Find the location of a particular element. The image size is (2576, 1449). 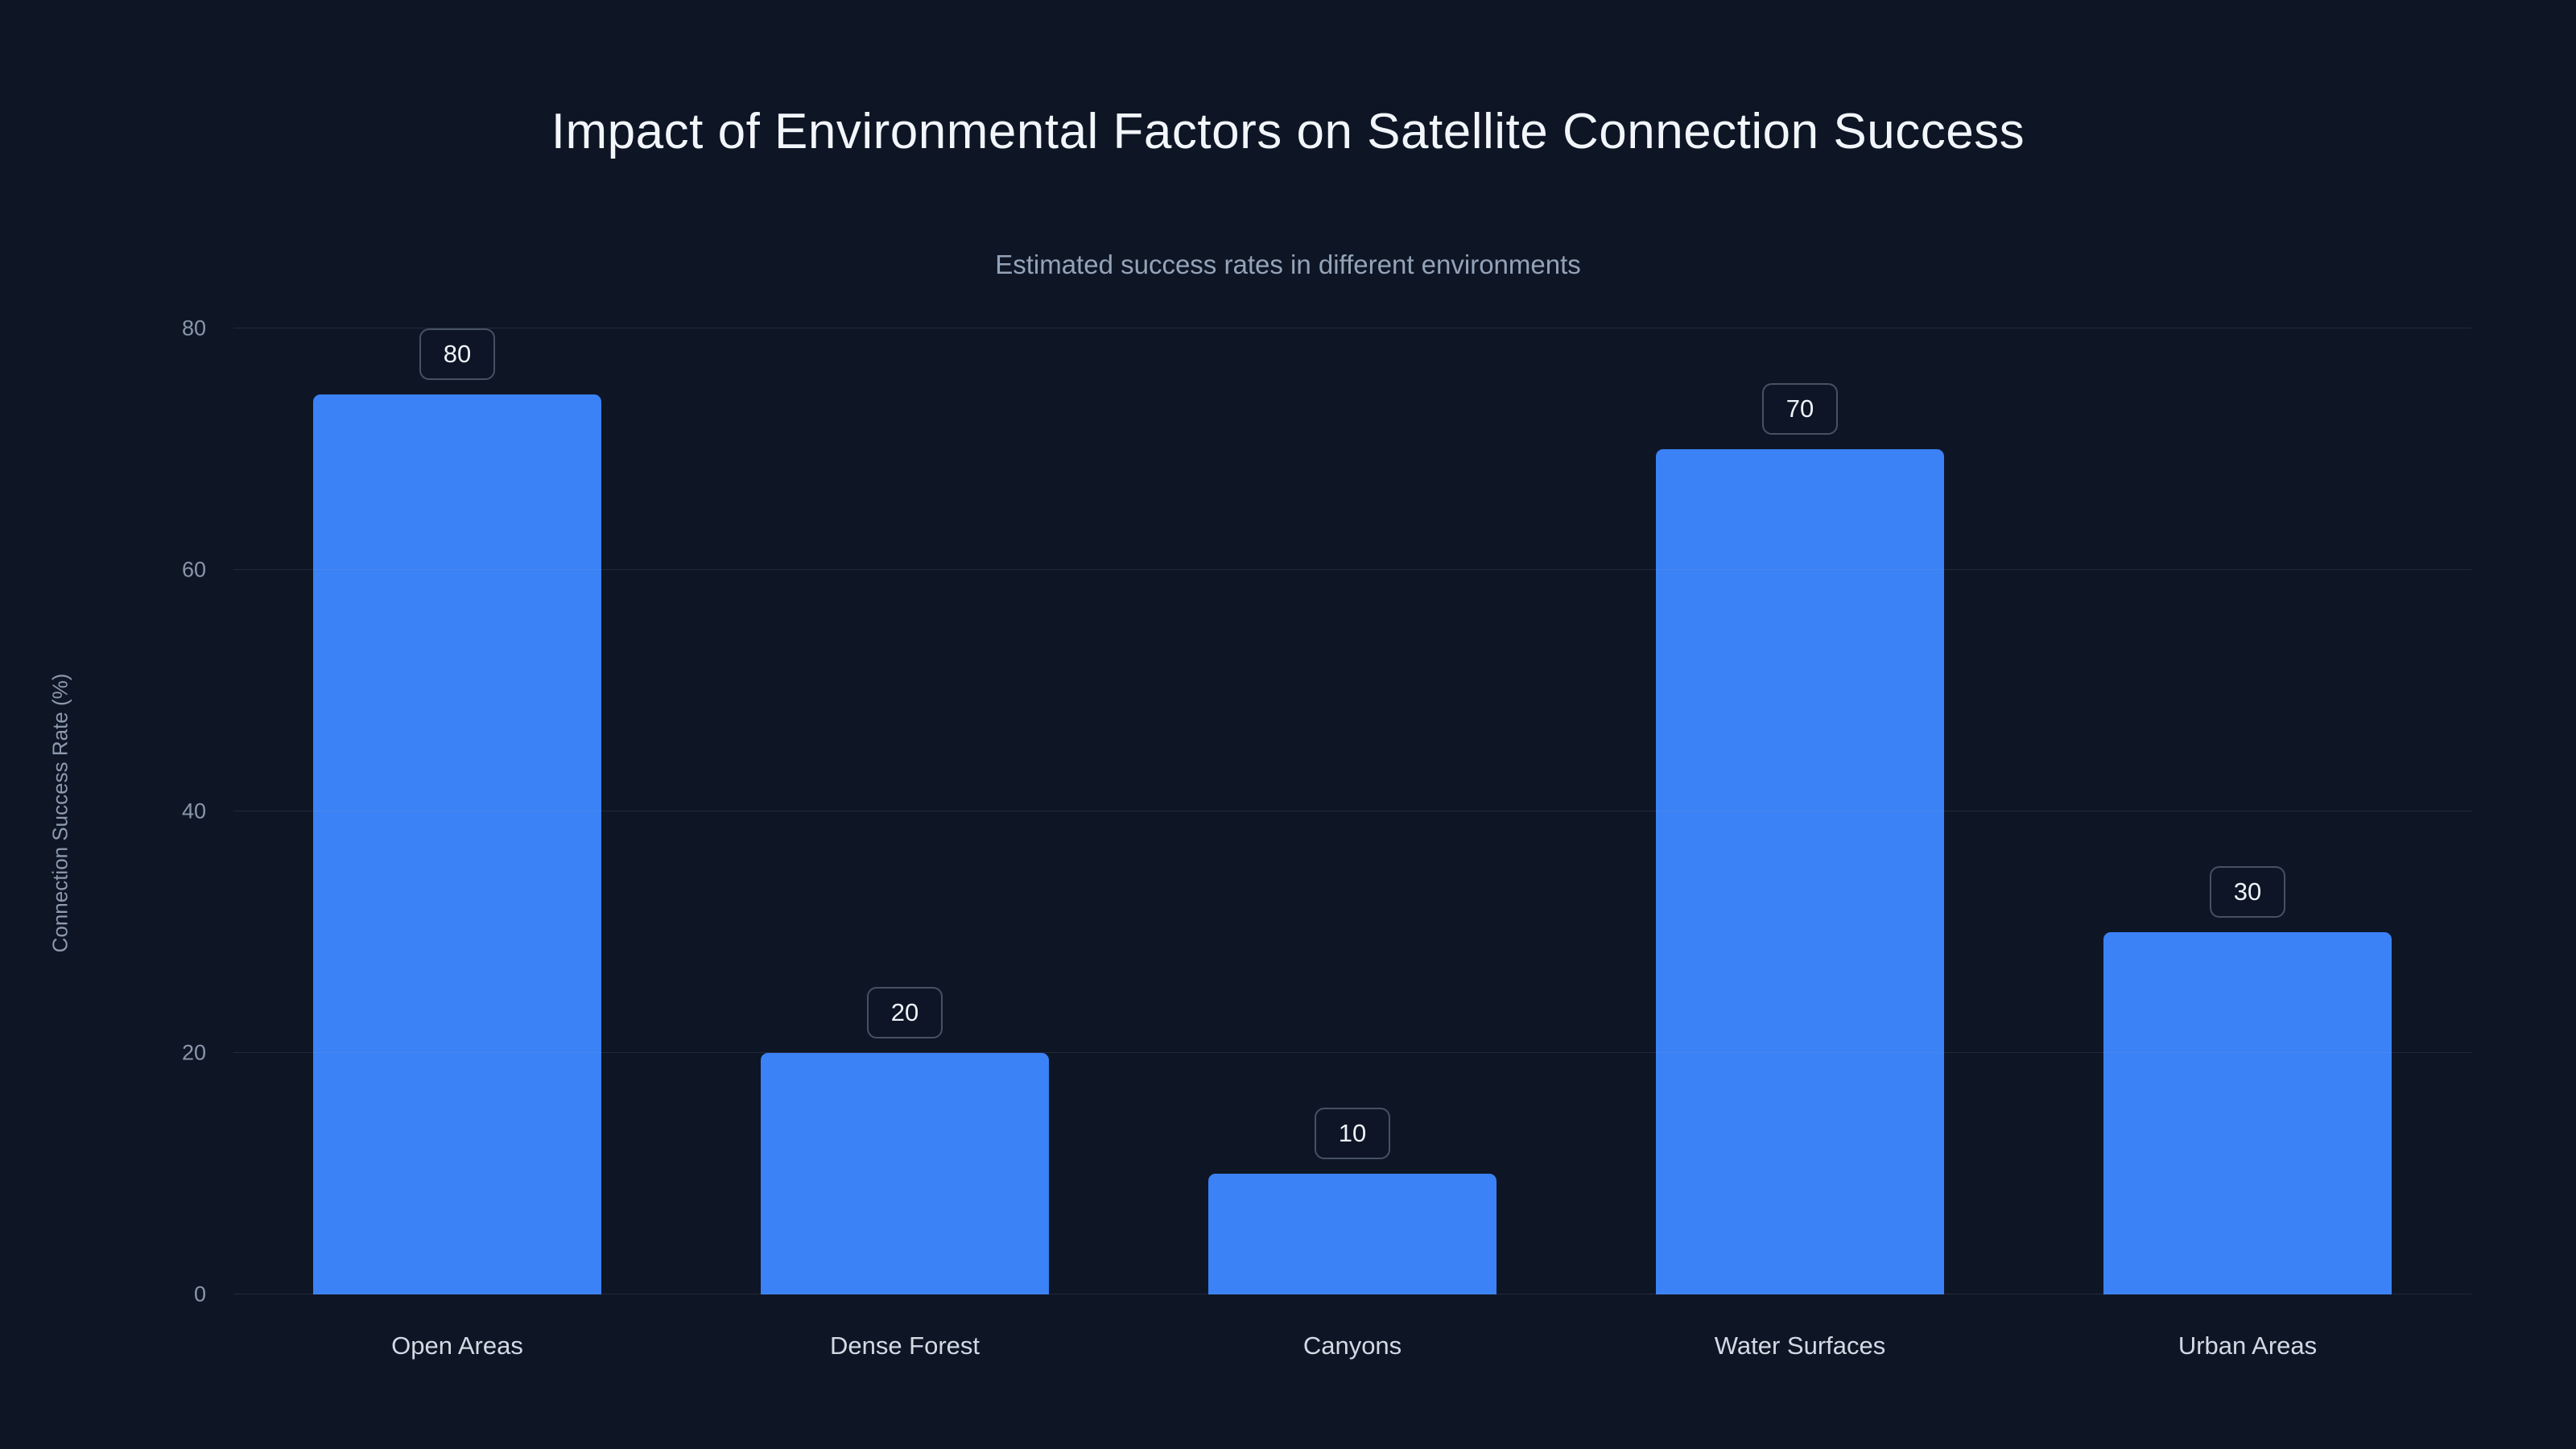

bar-column: 80 Open Areas is located at coordinates (457, 844).